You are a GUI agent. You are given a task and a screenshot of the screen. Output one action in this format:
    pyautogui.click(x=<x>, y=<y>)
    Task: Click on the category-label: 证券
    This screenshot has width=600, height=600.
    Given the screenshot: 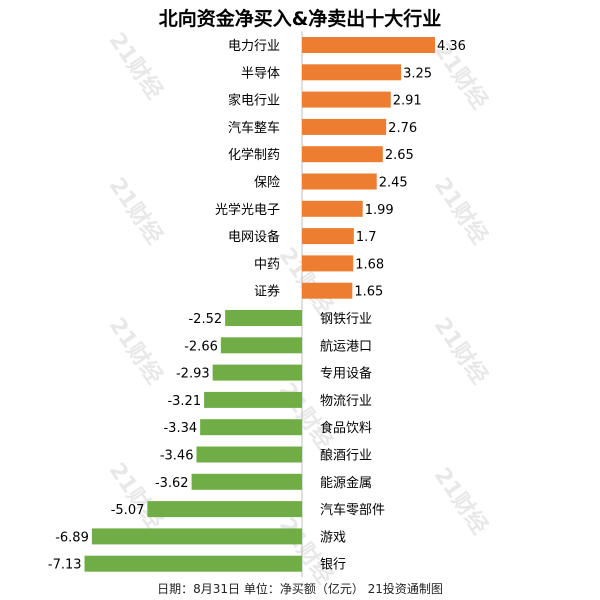 What is the action you would take?
    pyautogui.click(x=267, y=292)
    